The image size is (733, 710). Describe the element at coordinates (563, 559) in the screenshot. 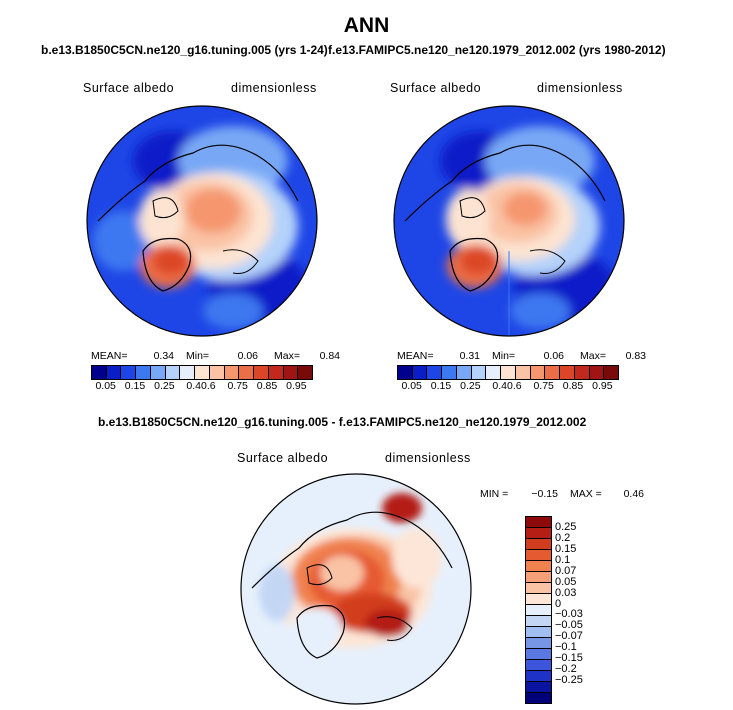

I see `diff-colorbar-tick-label: 0.1` at that location.